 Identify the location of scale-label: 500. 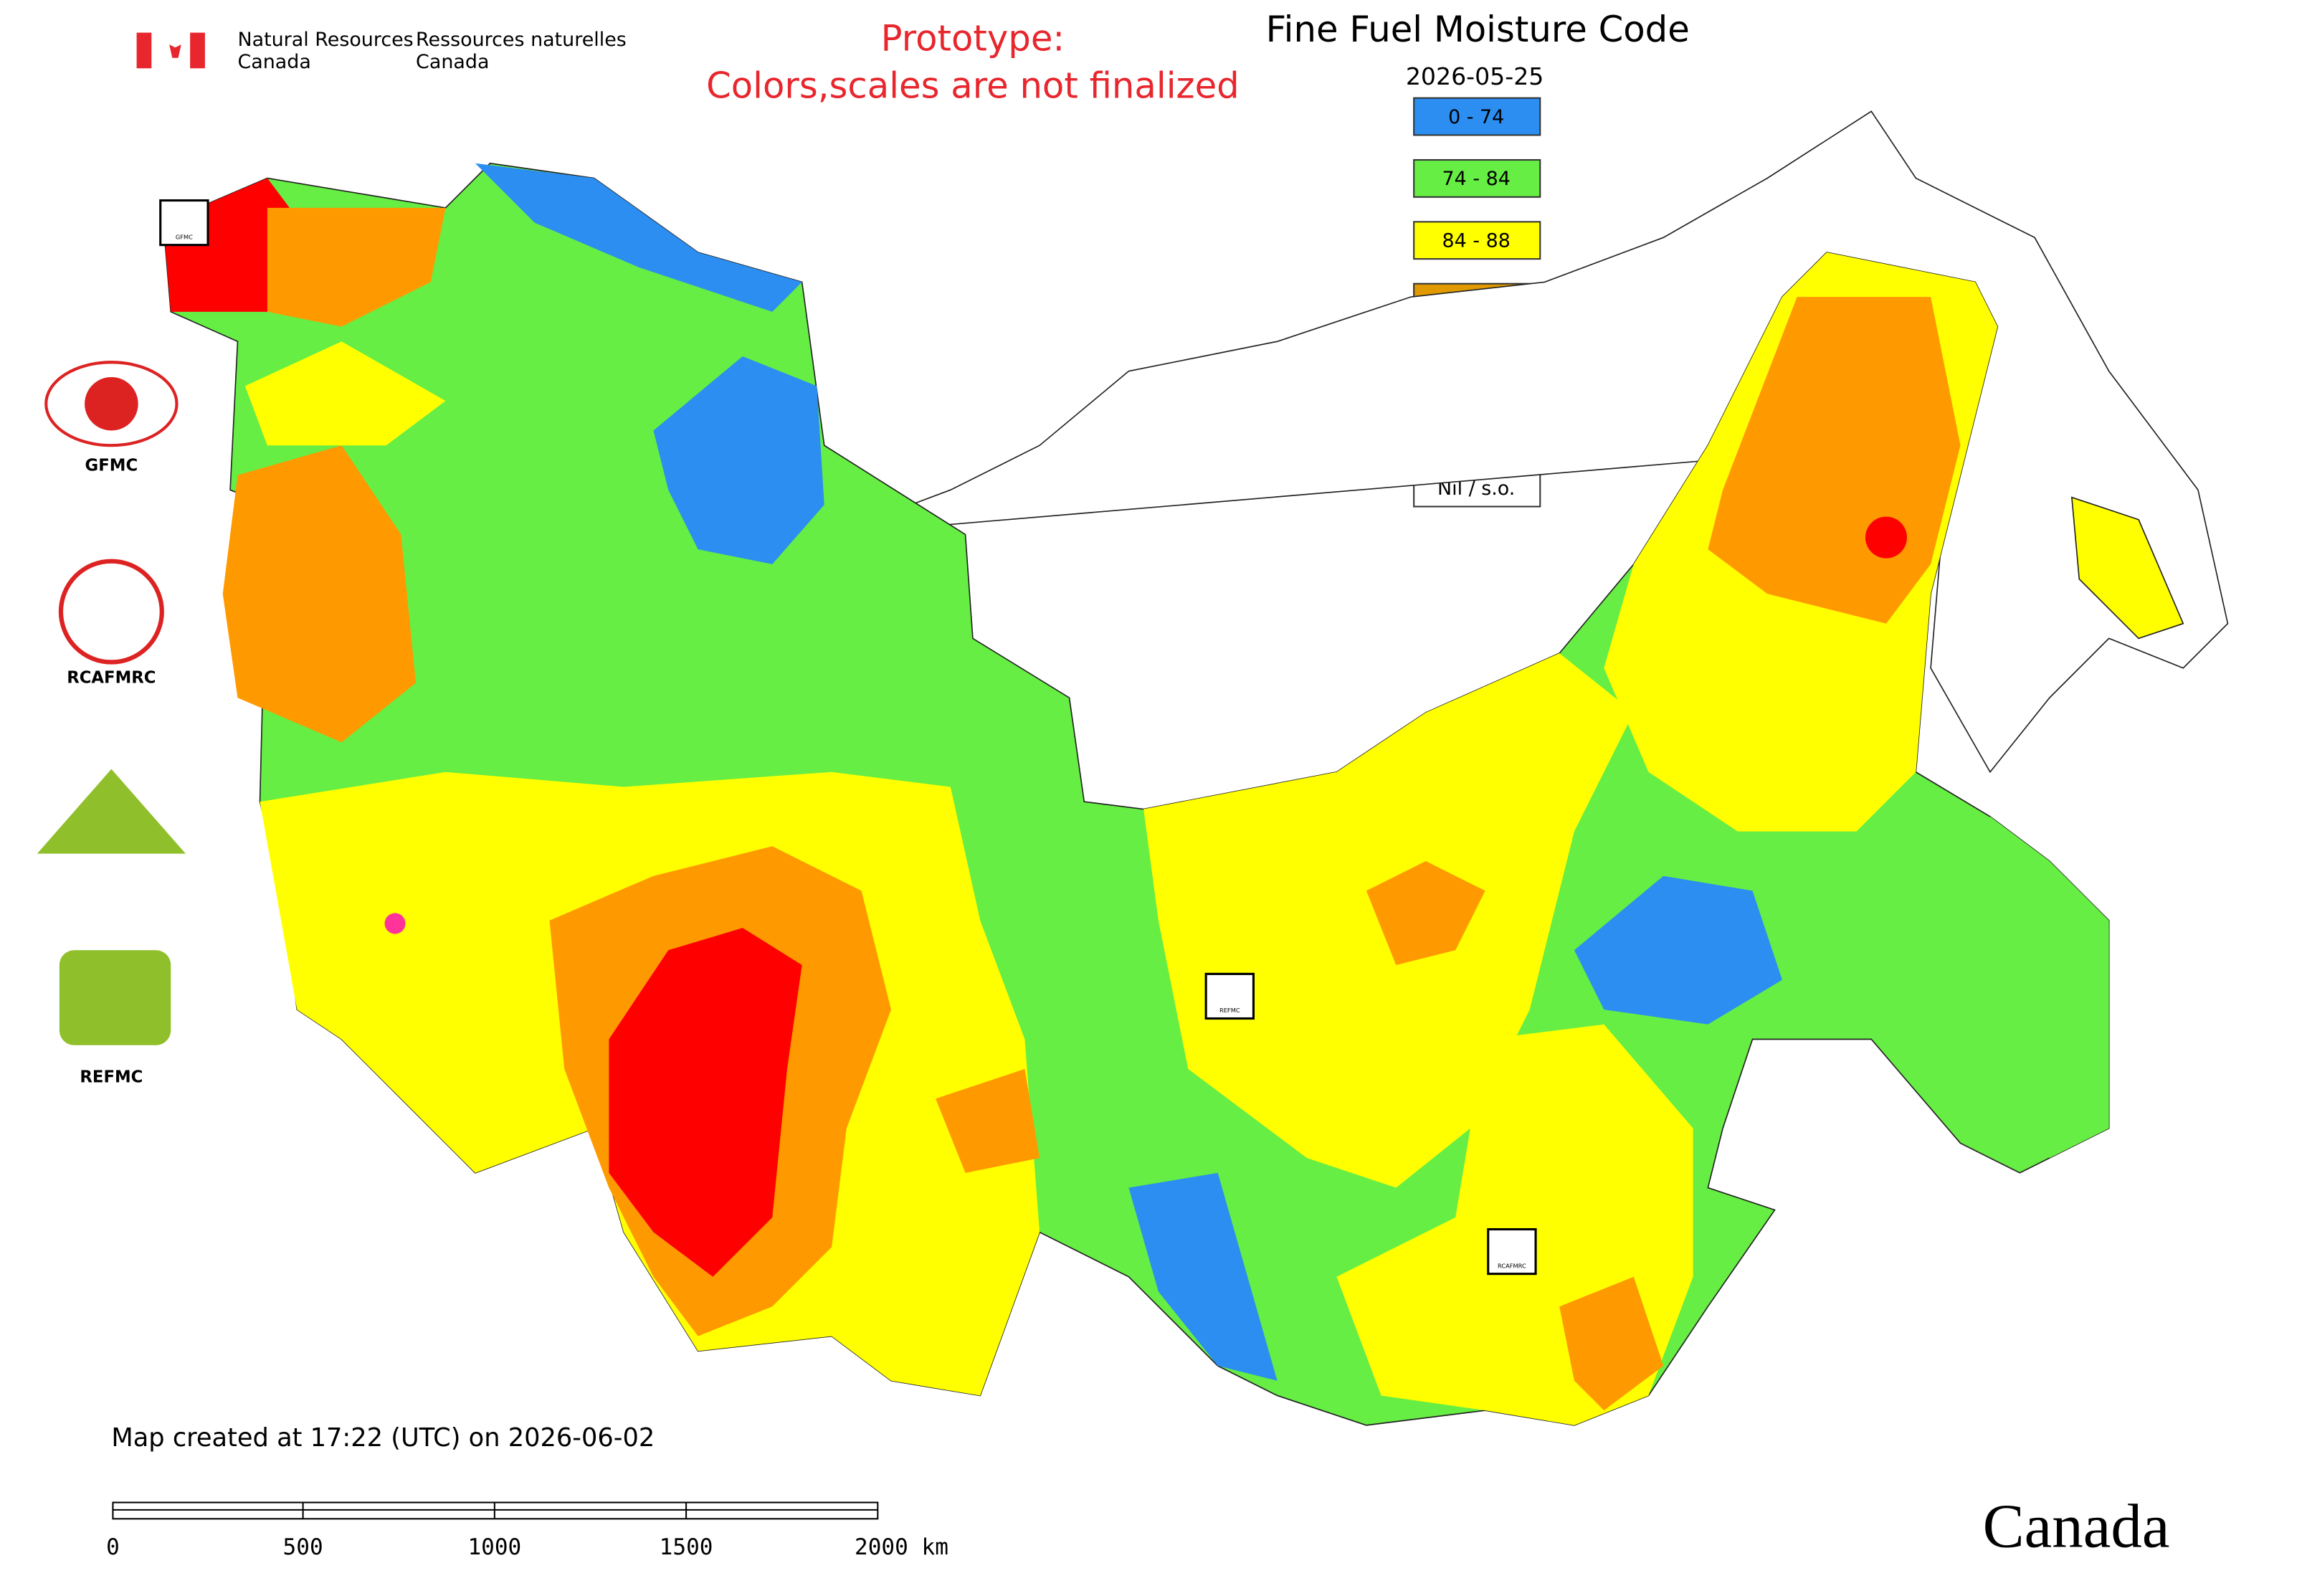
(303, 1547).